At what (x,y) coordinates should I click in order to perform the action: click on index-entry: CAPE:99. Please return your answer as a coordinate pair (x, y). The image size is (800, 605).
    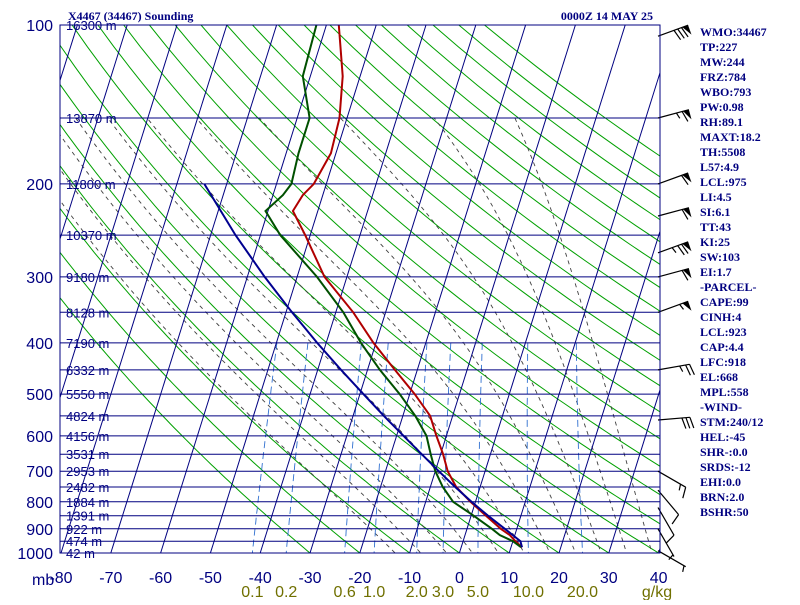
    Looking at the image, I should click on (724, 302).